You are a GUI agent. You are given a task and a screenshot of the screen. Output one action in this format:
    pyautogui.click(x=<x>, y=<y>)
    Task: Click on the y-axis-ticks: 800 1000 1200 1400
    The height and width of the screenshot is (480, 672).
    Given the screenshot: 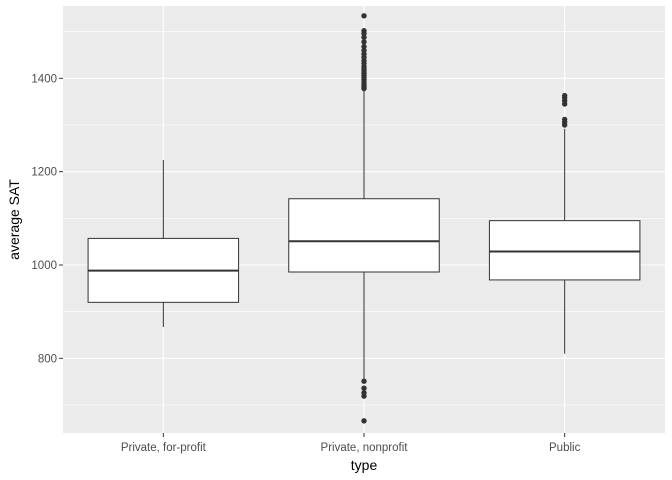 What is the action you would take?
    pyautogui.click(x=47, y=219)
    